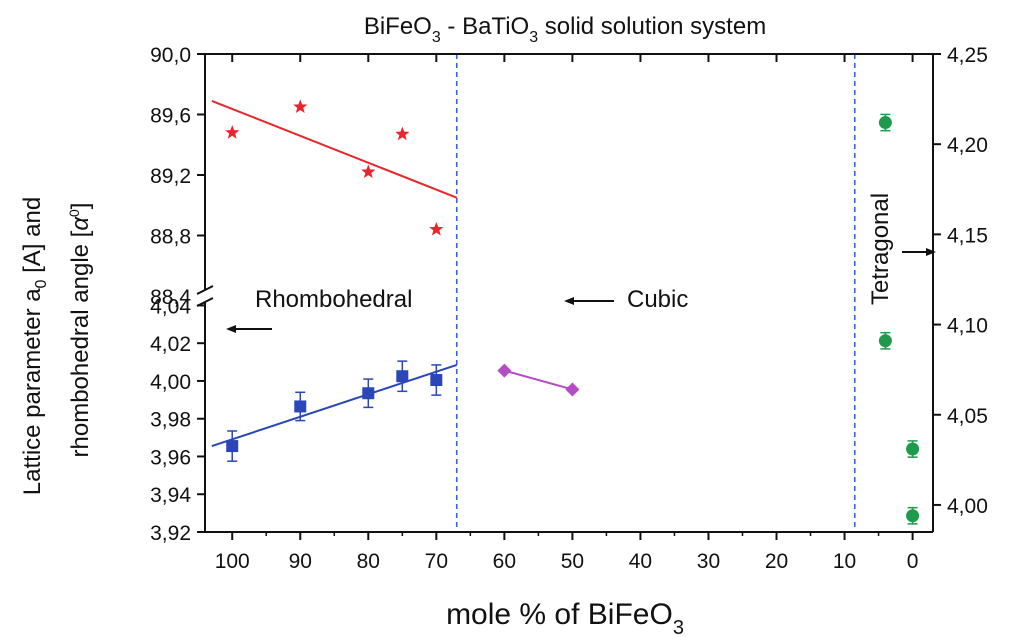 The height and width of the screenshot is (637, 1021). What do you see at coordinates (640, 561) in the screenshot?
I see `x-tick-label: 40` at bounding box center [640, 561].